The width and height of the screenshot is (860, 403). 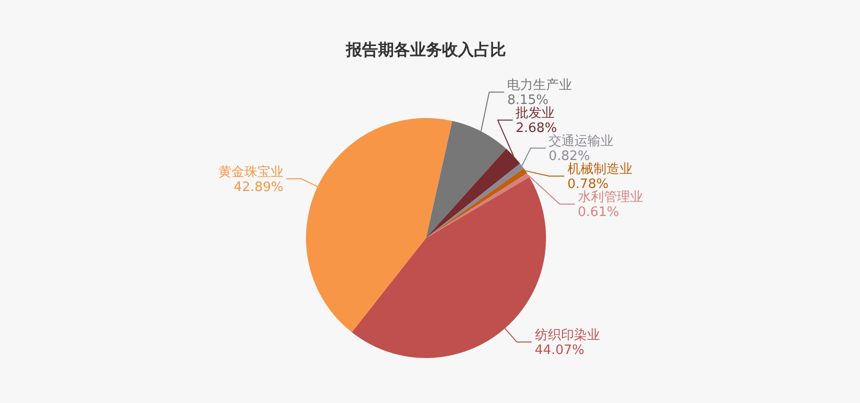 I want to click on data-label: 44.07%, so click(x=559, y=350).